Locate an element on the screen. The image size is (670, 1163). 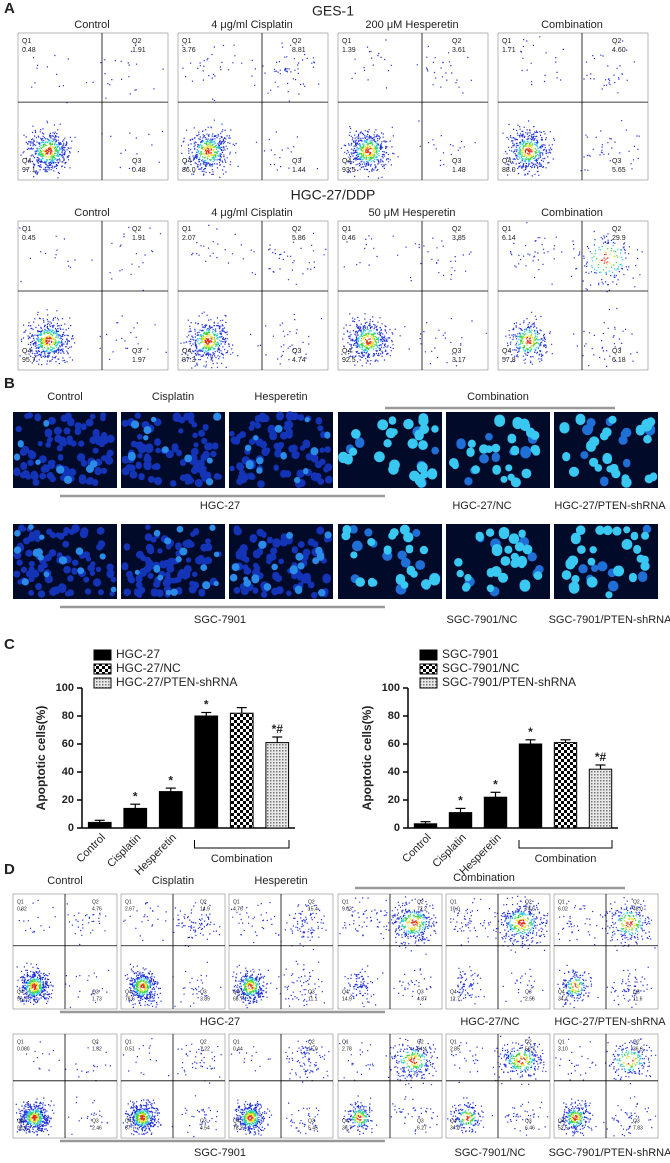
group-label: HGC-27/NC is located at coordinates (489, 1022).